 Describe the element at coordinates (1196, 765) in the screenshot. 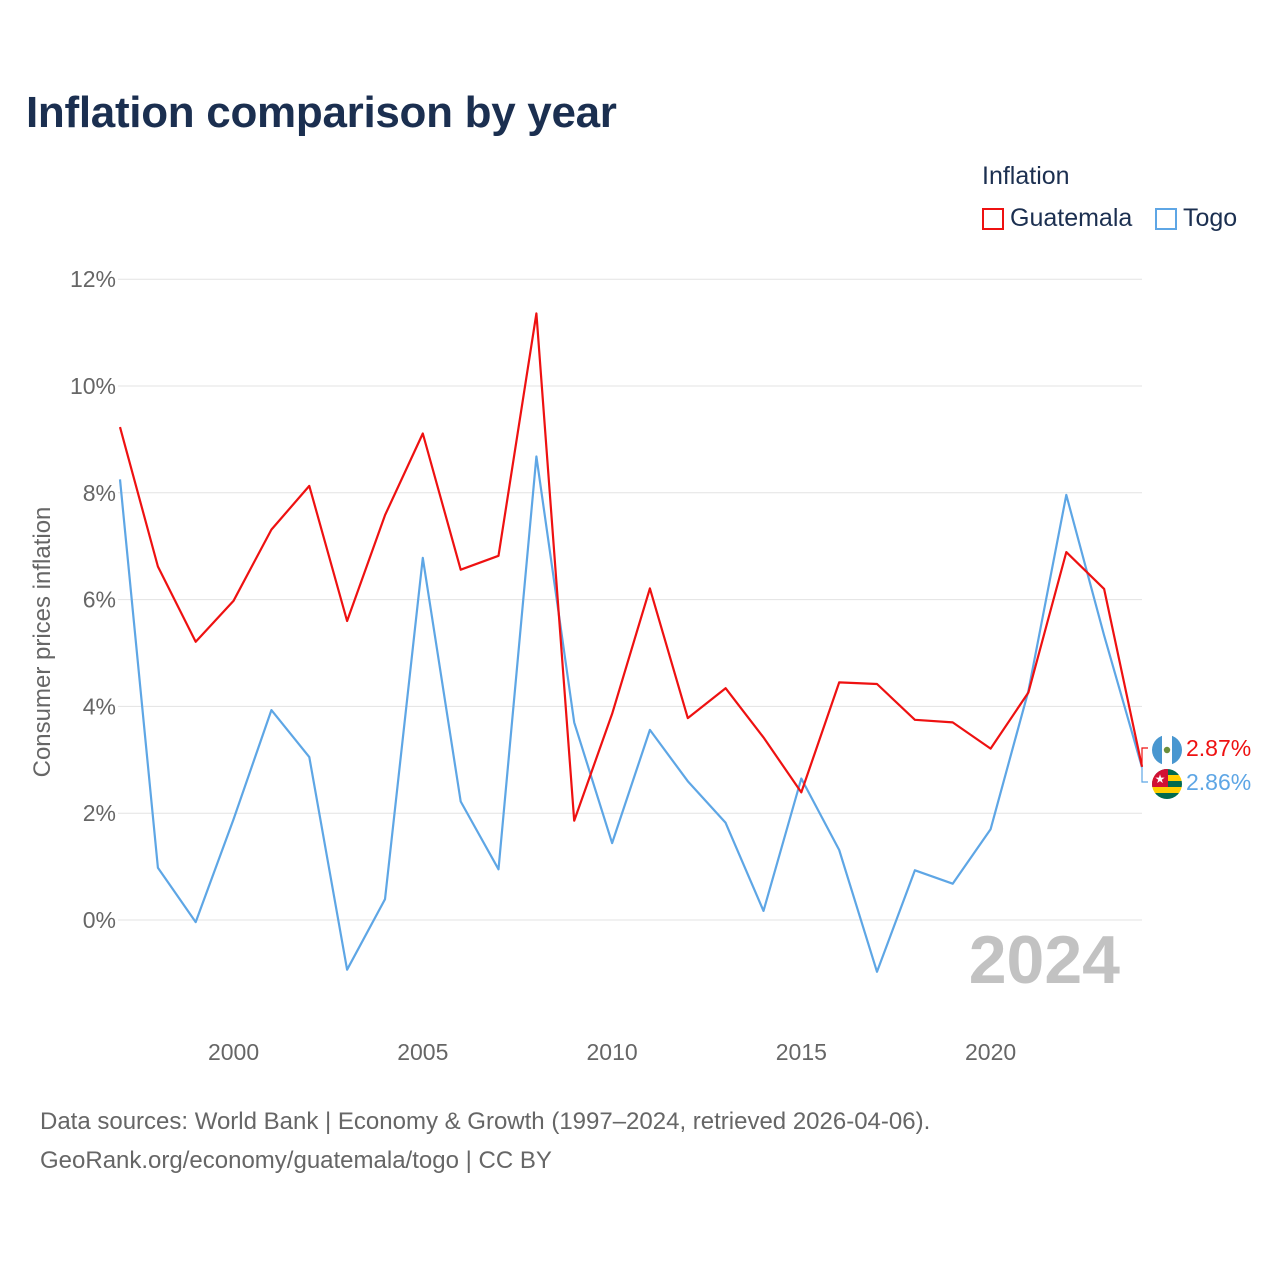

I see `end-labels: 2.87% 2.86%` at that location.